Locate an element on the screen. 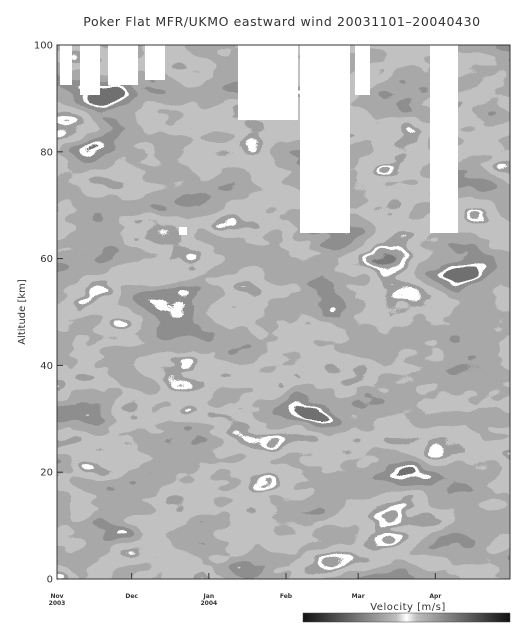  x-tick-label: Mar is located at coordinates (358, 596).